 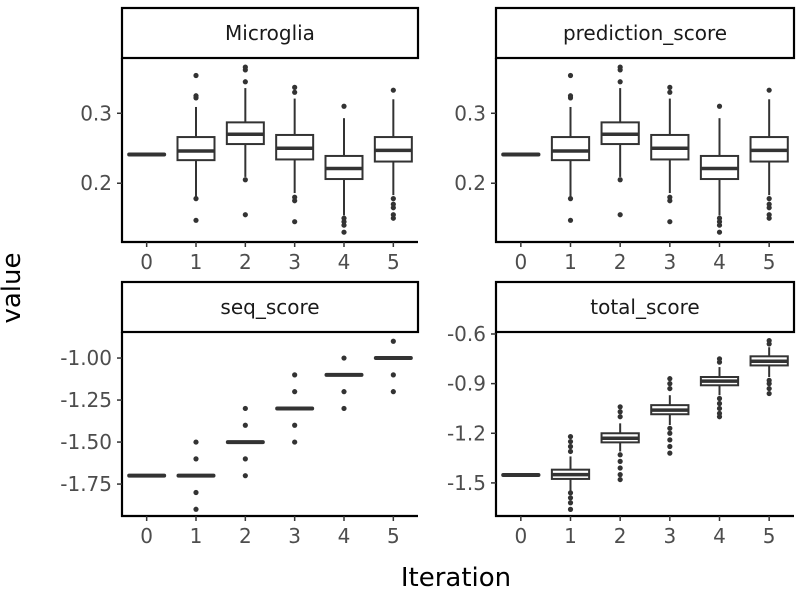 What do you see at coordinates (86, 442) in the screenshot?
I see `y-tick-label: -1.50` at bounding box center [86, 442].